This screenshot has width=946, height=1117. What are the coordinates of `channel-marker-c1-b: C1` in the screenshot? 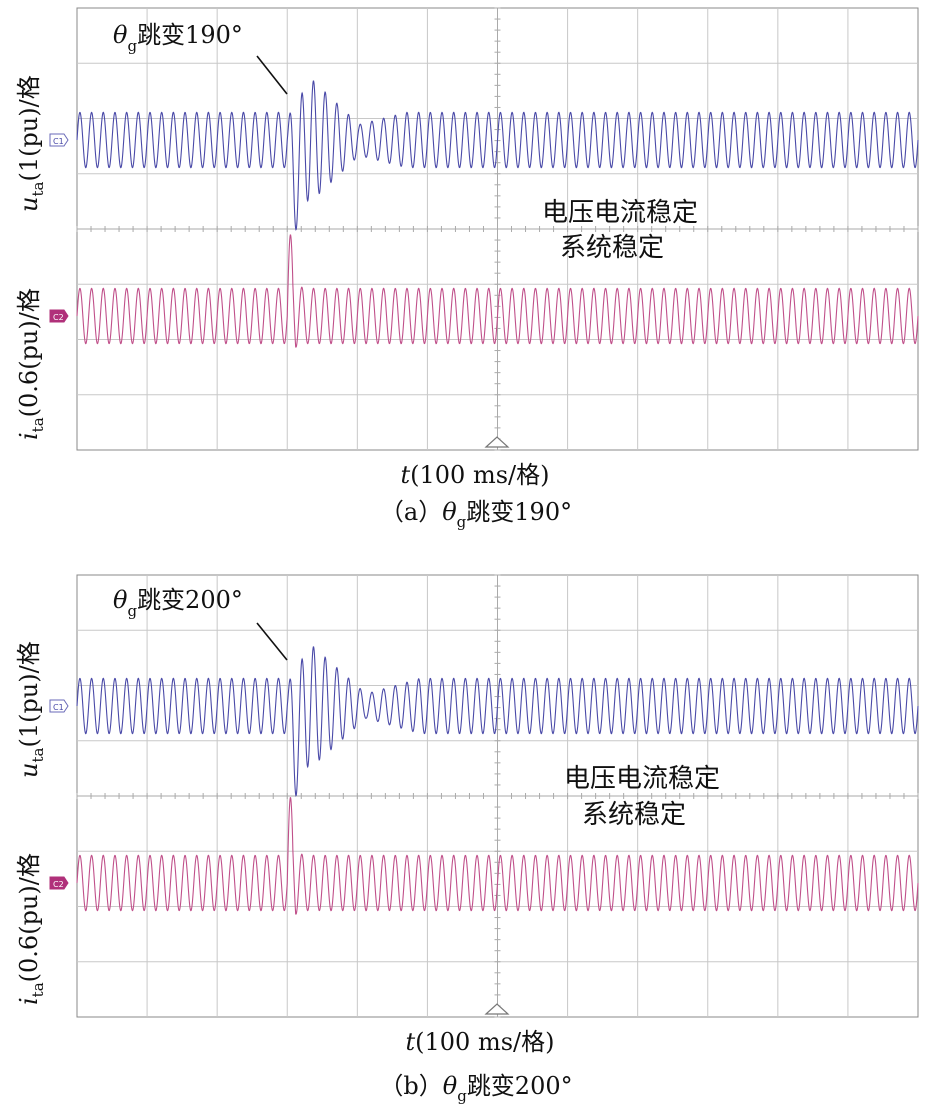 It's located at (59, 706).